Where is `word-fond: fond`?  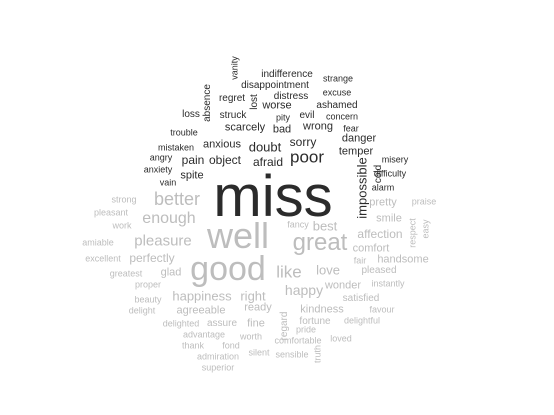
word-fond: fond is located at coordinates (231, 345).